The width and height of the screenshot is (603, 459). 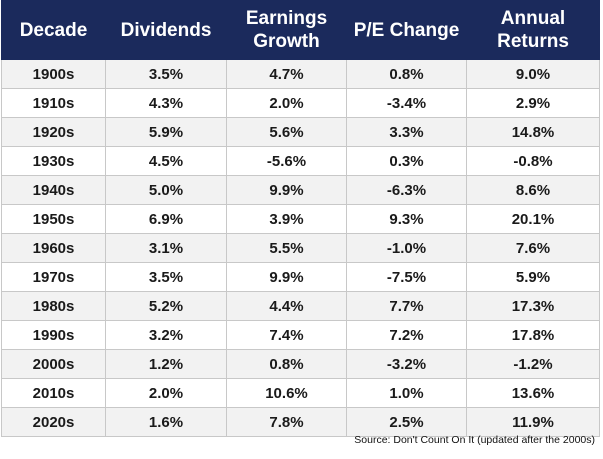 What do you see at coordinates (53, 393) in the screenshot?
I see `decade-cell: 2010s` at bounding box center [53, 393].